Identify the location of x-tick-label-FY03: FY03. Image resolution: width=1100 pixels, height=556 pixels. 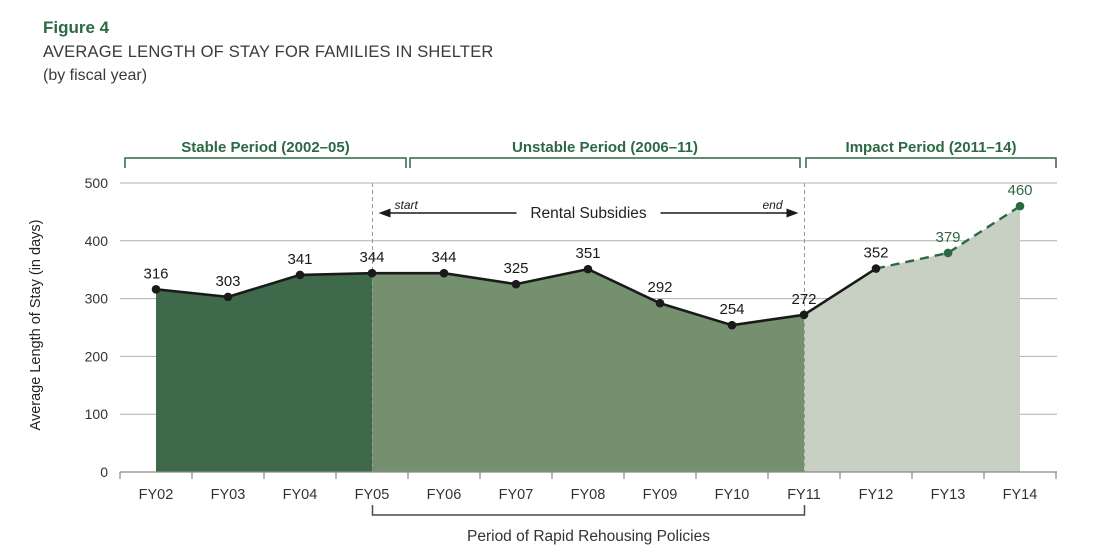
(228, 495).